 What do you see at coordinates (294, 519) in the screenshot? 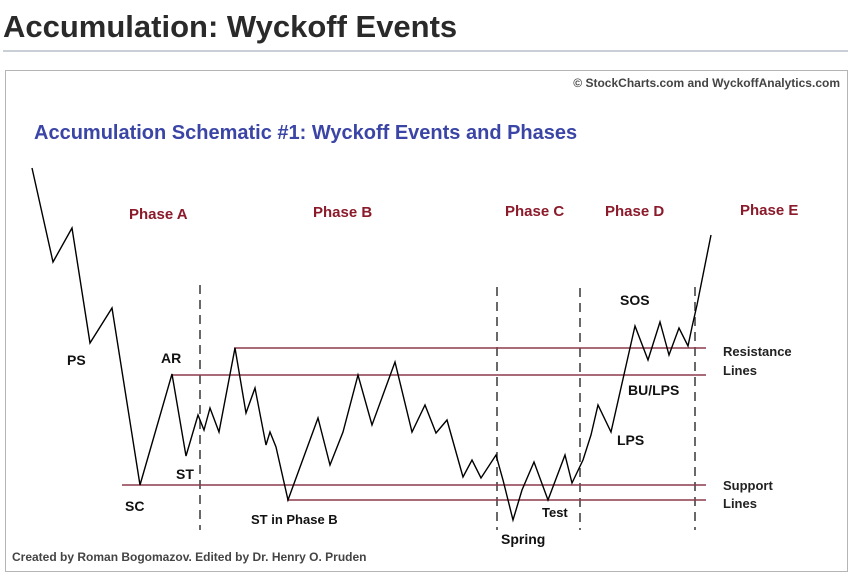
I see `event-st-in-phase-b-label: ST in Phase B` at bounding box center [294, 519].